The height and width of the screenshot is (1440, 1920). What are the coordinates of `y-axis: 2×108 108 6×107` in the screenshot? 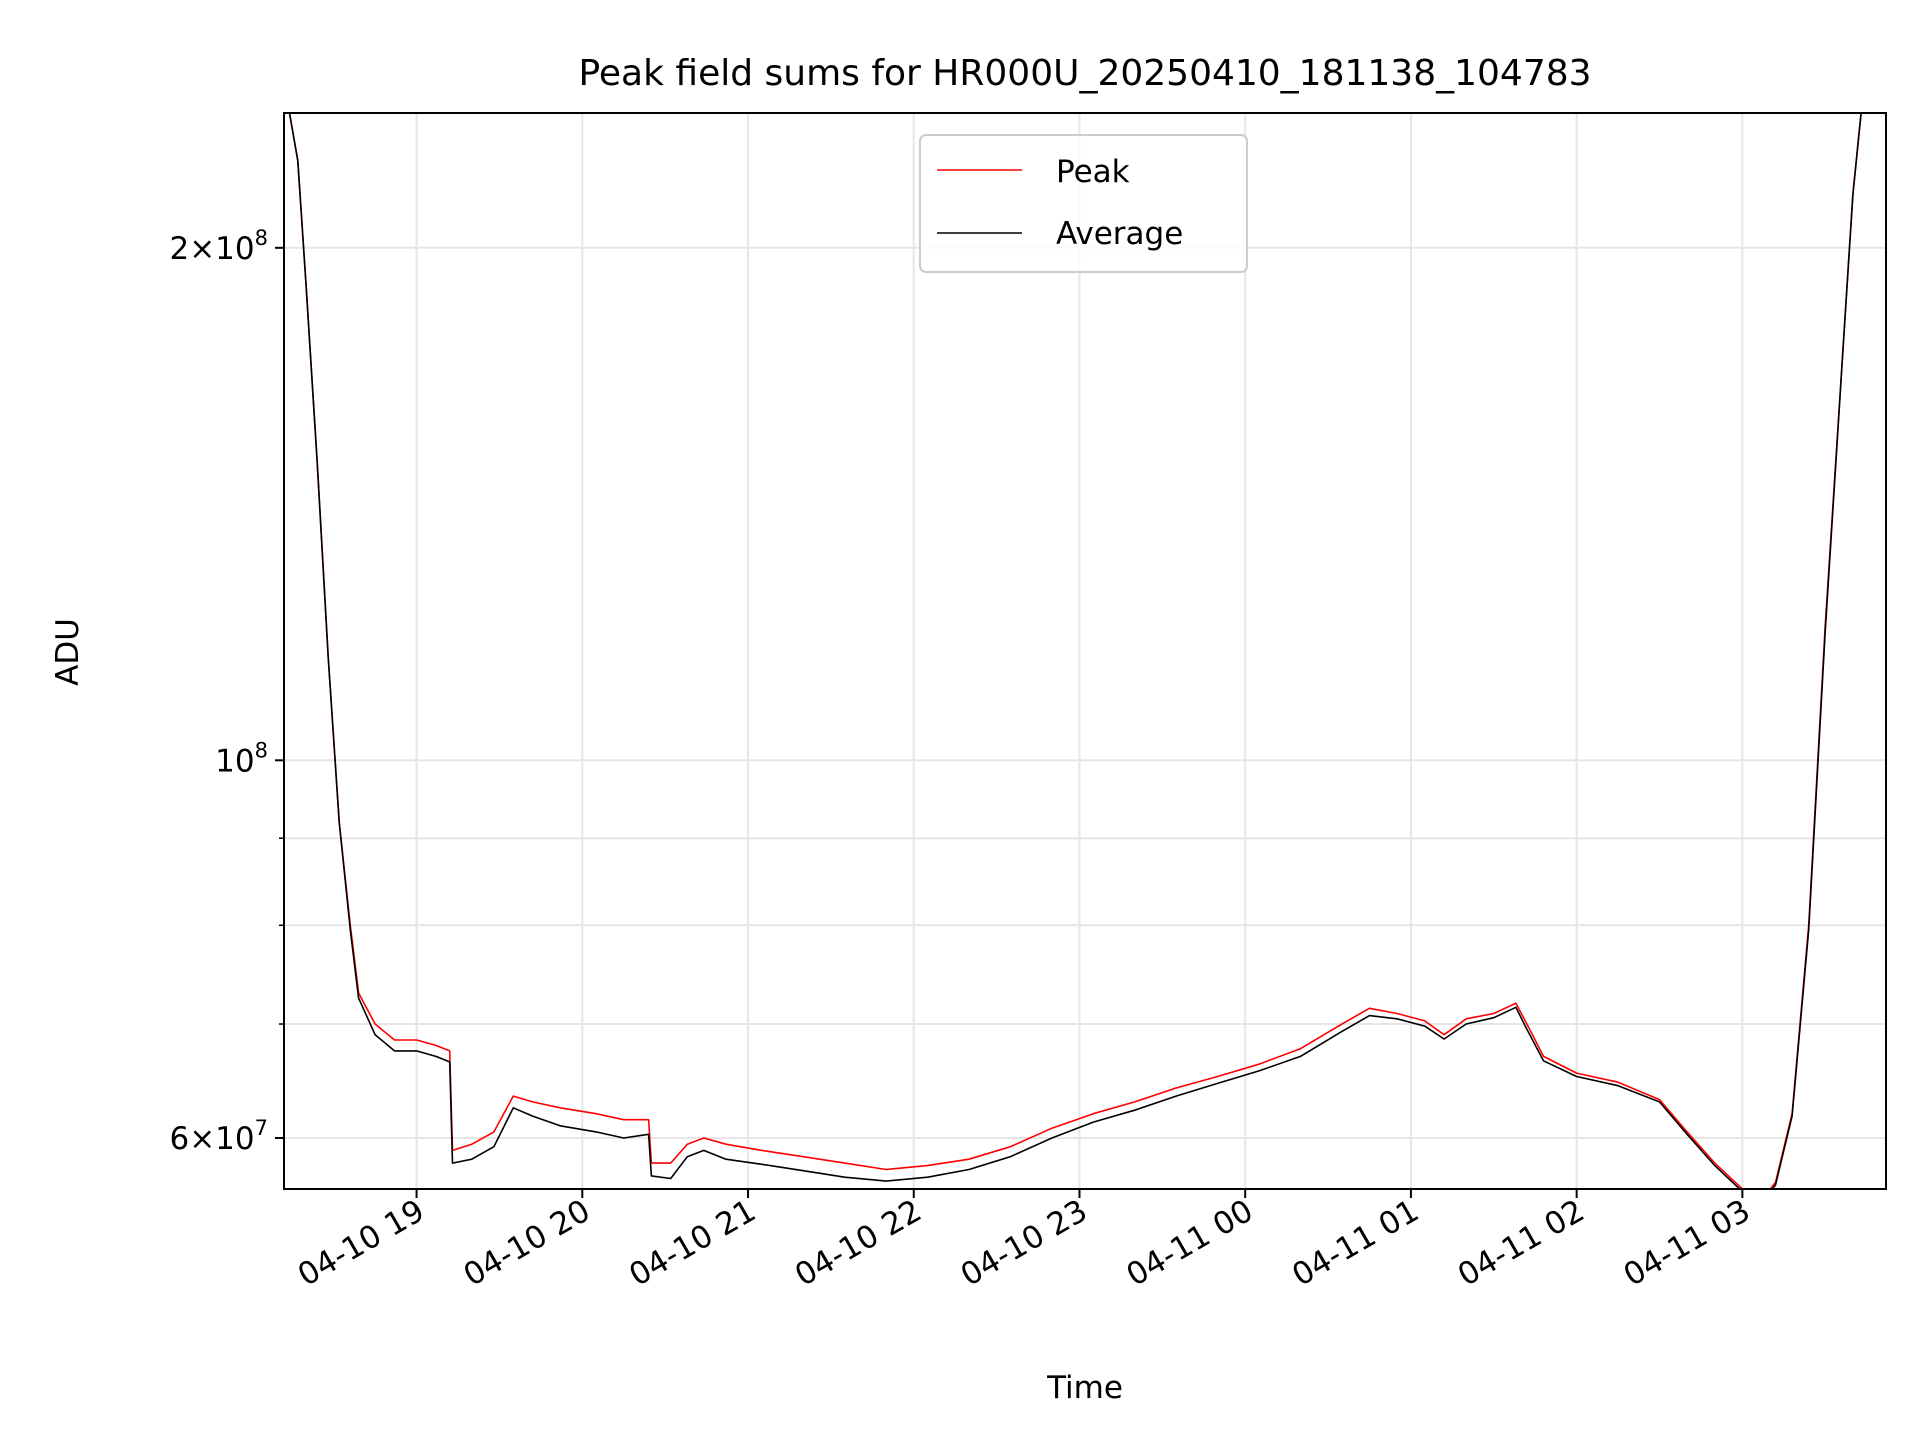 It's located at (226, 691).